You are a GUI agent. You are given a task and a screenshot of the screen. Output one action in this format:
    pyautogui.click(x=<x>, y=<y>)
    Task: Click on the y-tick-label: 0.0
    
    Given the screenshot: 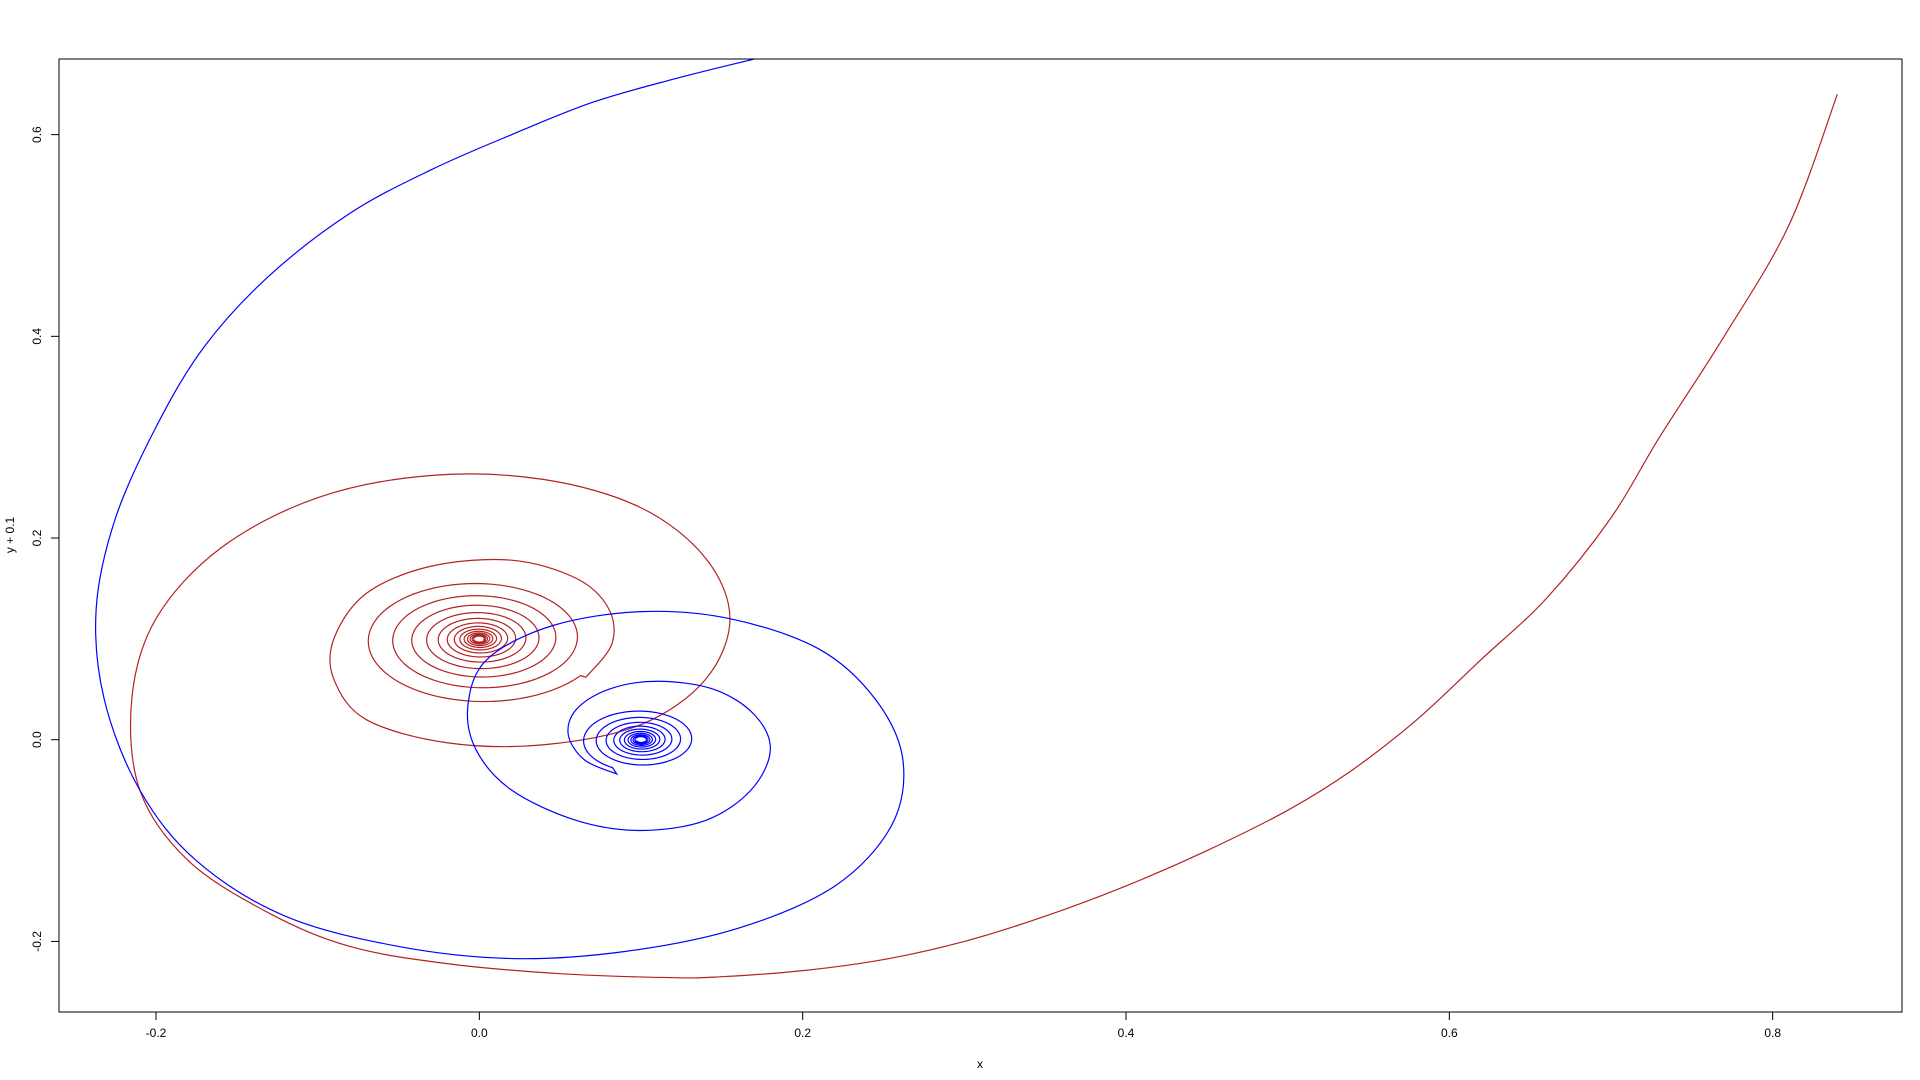 What is the action you would take?
    pyautogui.click(x=37, y=739)
    